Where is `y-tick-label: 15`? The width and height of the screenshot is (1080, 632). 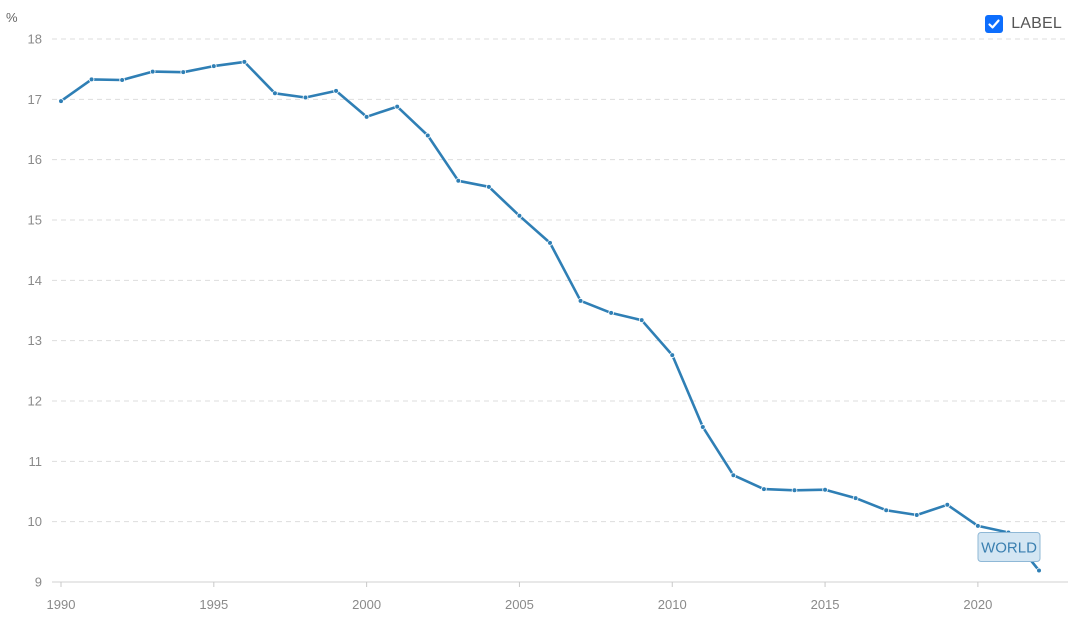
y-tick-label: 15 is located at coordinates (35, 220).